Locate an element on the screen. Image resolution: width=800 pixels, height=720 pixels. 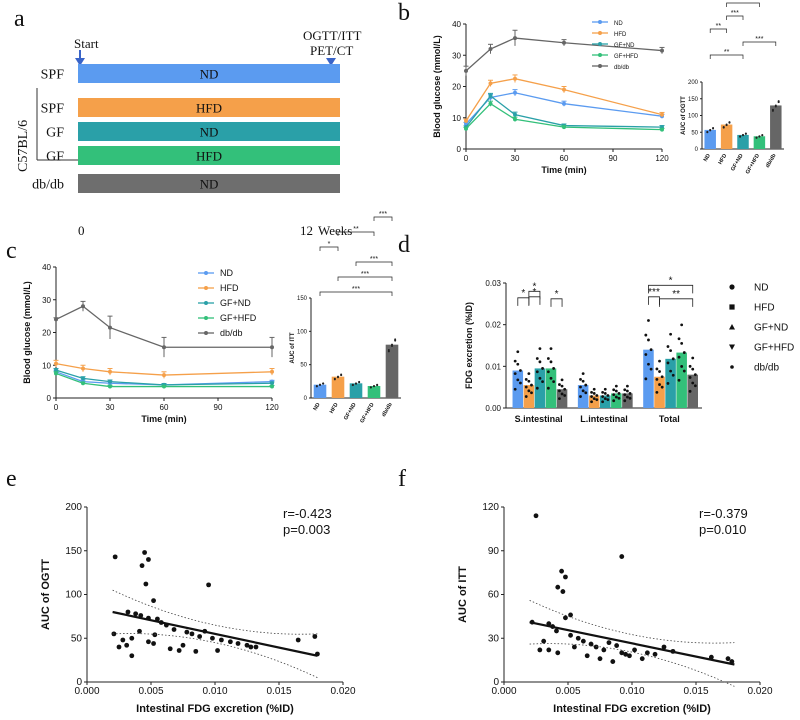
y-tick-label: 10 is located at coordinates (456, 118).